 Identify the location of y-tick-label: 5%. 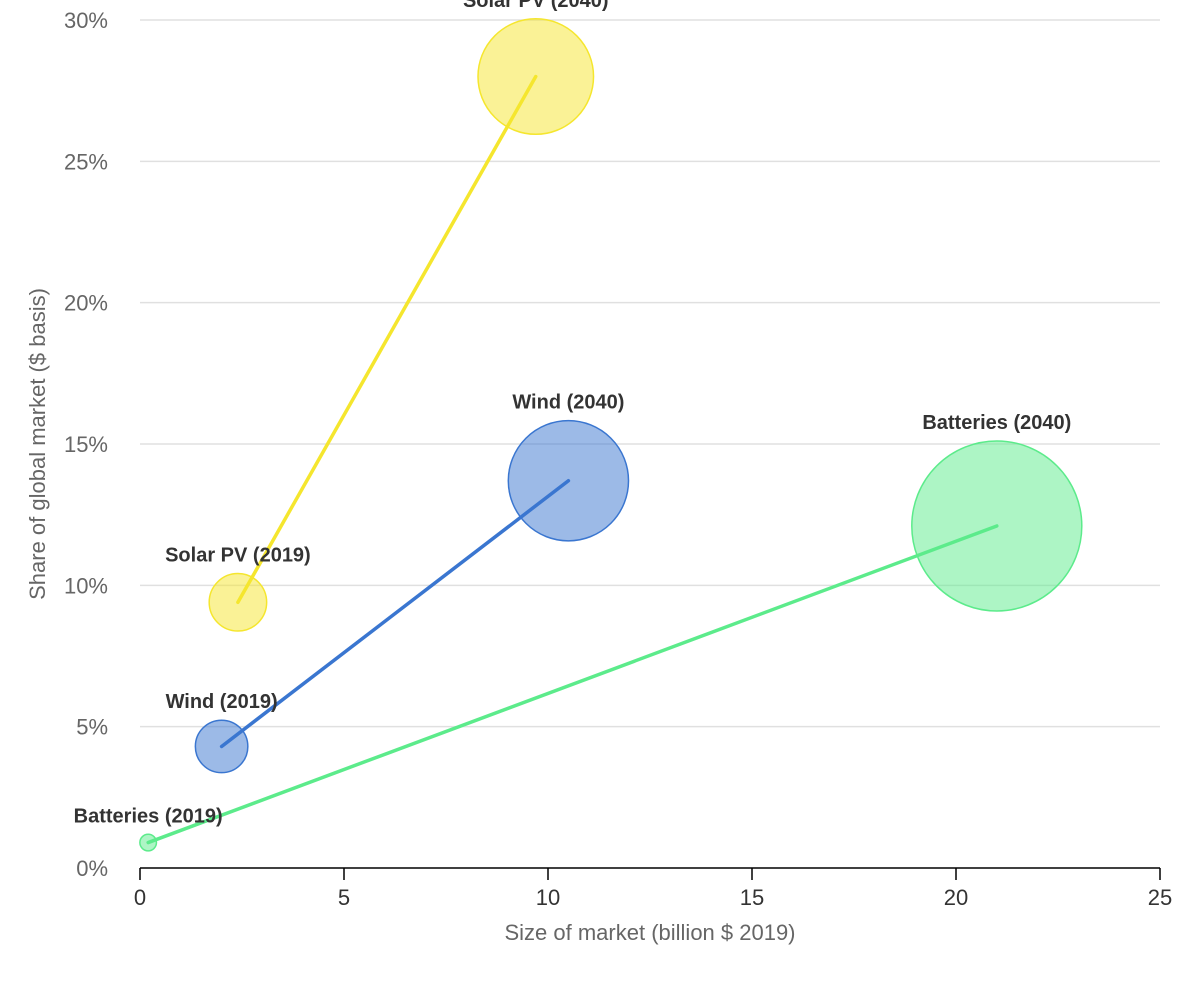
(92, 727).